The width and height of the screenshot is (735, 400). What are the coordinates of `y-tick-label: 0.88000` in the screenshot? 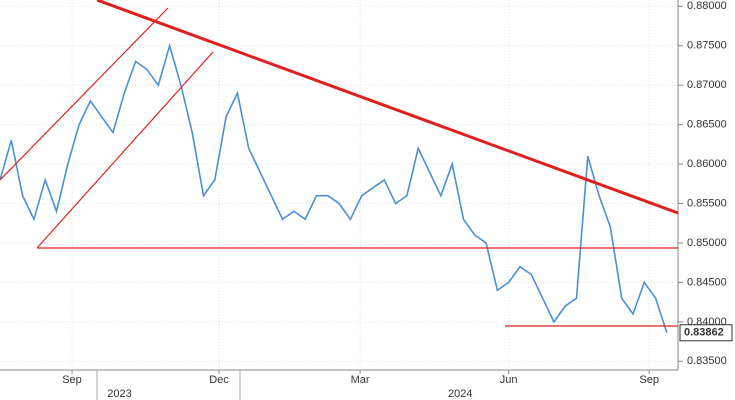 It's located at (707, 6).